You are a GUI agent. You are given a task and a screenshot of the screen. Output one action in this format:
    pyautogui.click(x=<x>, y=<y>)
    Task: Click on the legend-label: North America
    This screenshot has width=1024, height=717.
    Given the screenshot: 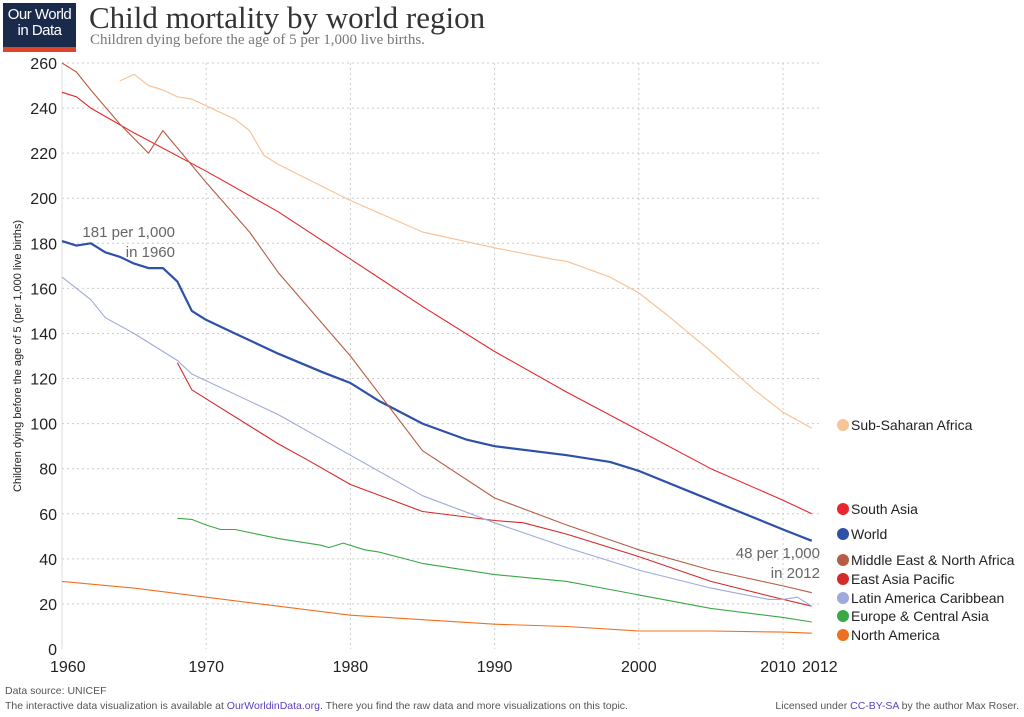 What is the action you would take?
    pyautogui.click(x=895, y=635)
    